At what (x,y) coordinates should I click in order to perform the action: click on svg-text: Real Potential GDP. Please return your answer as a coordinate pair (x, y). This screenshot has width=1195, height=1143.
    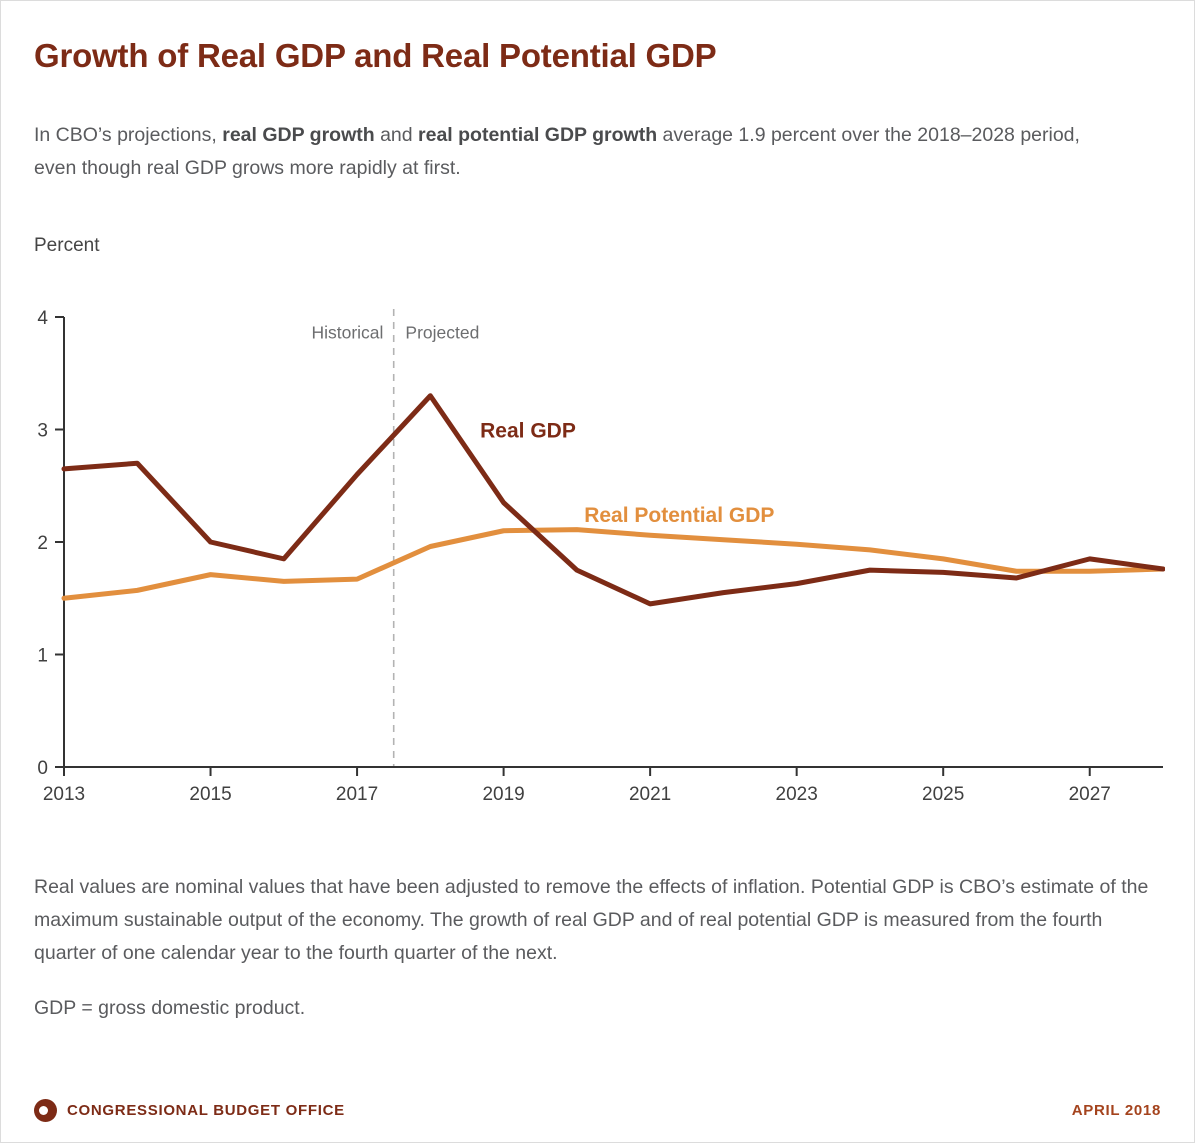
    Looking at the image, I should click on (679, 515).